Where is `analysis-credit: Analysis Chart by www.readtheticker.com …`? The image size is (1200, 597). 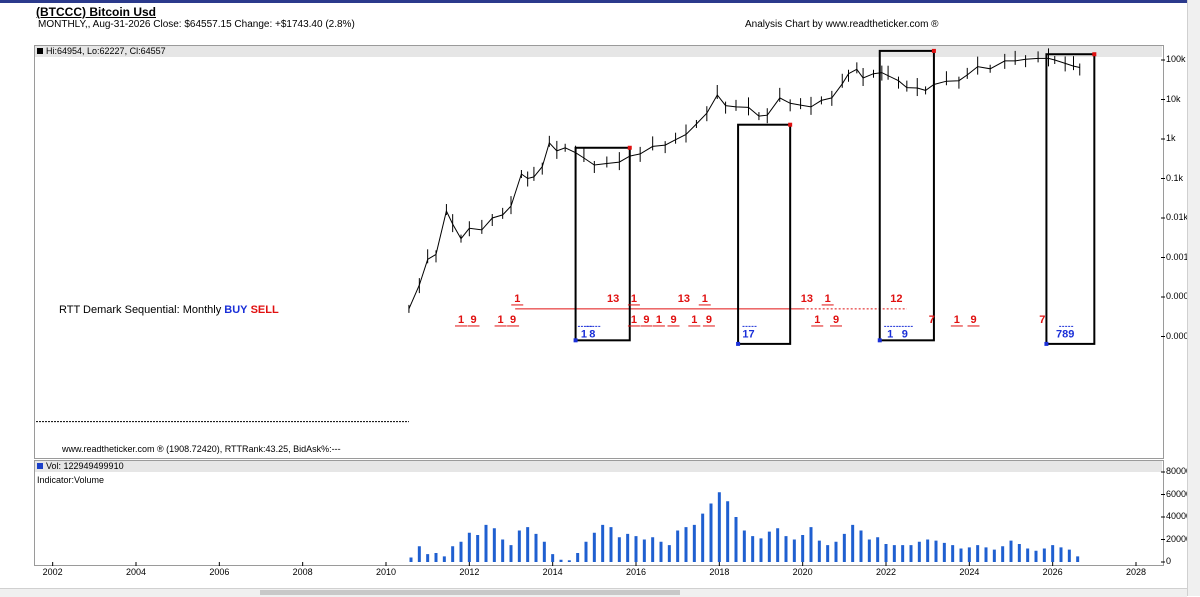 analysis-credit: Analysis Chart by www.readtheticker.com … is located at coordinates (842, 24).